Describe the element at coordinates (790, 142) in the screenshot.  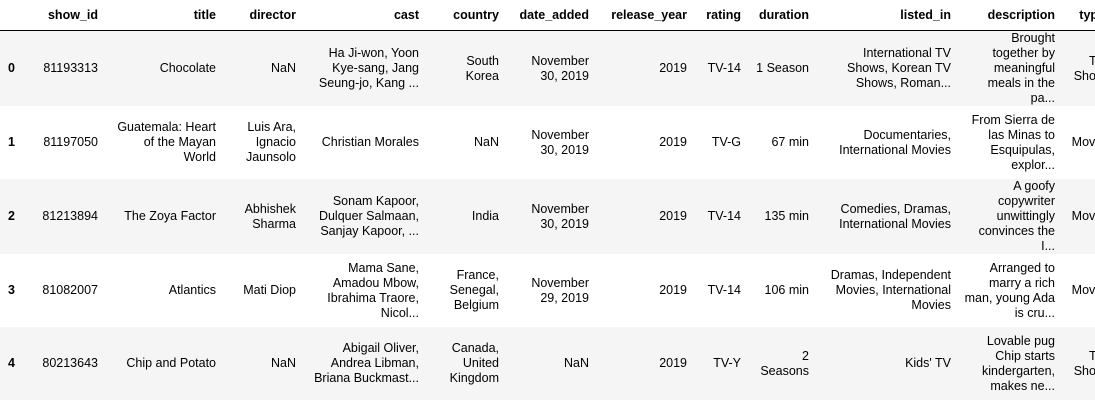
I see `cell-duration: 67 min` at that location.